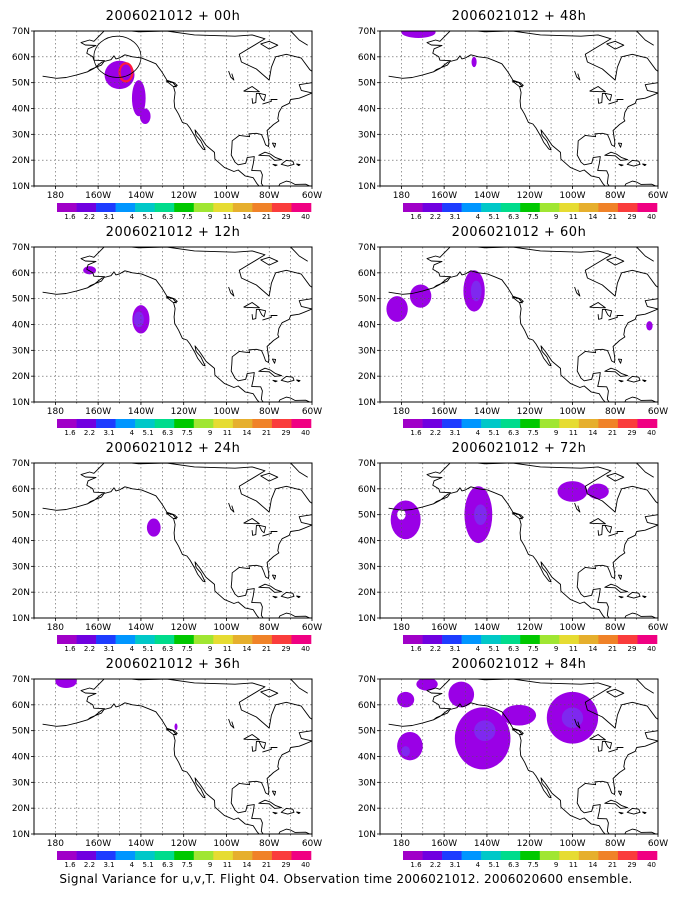 This screenshot has height=900, width=692. Describe the element at coordinates (367, 58) in the screenshot. I see `y-tick-label: 60N` at that location.